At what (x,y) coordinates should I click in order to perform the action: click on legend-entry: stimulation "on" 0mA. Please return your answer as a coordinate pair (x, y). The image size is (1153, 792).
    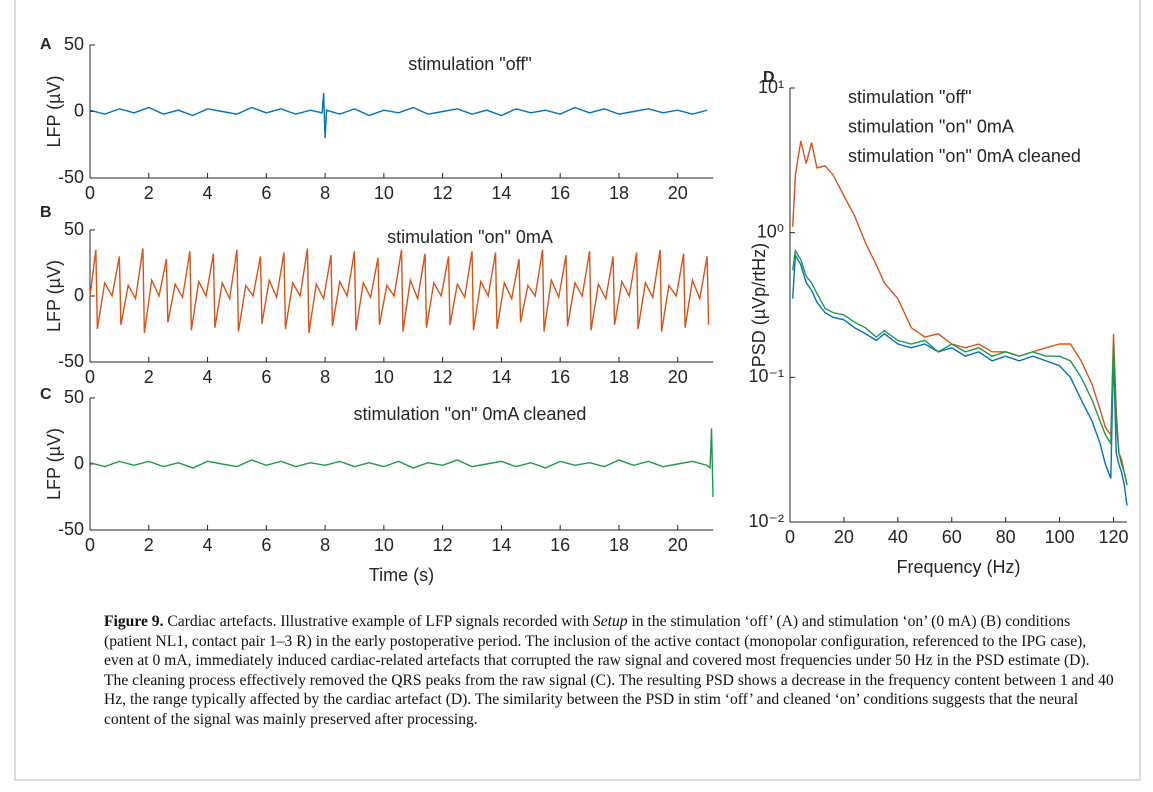
    Looking at the image, I should click on (931, 126).